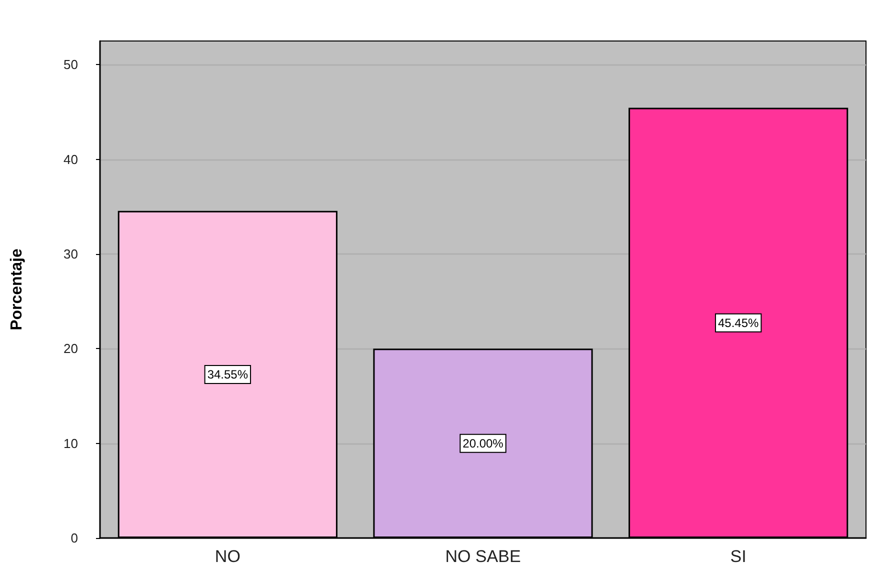 The image size is (896, 571). What do you see at coordinates (17, 289) in the screenshot?
I see `y-axis-title: Porcentaje` at bounding box center [17, 289].